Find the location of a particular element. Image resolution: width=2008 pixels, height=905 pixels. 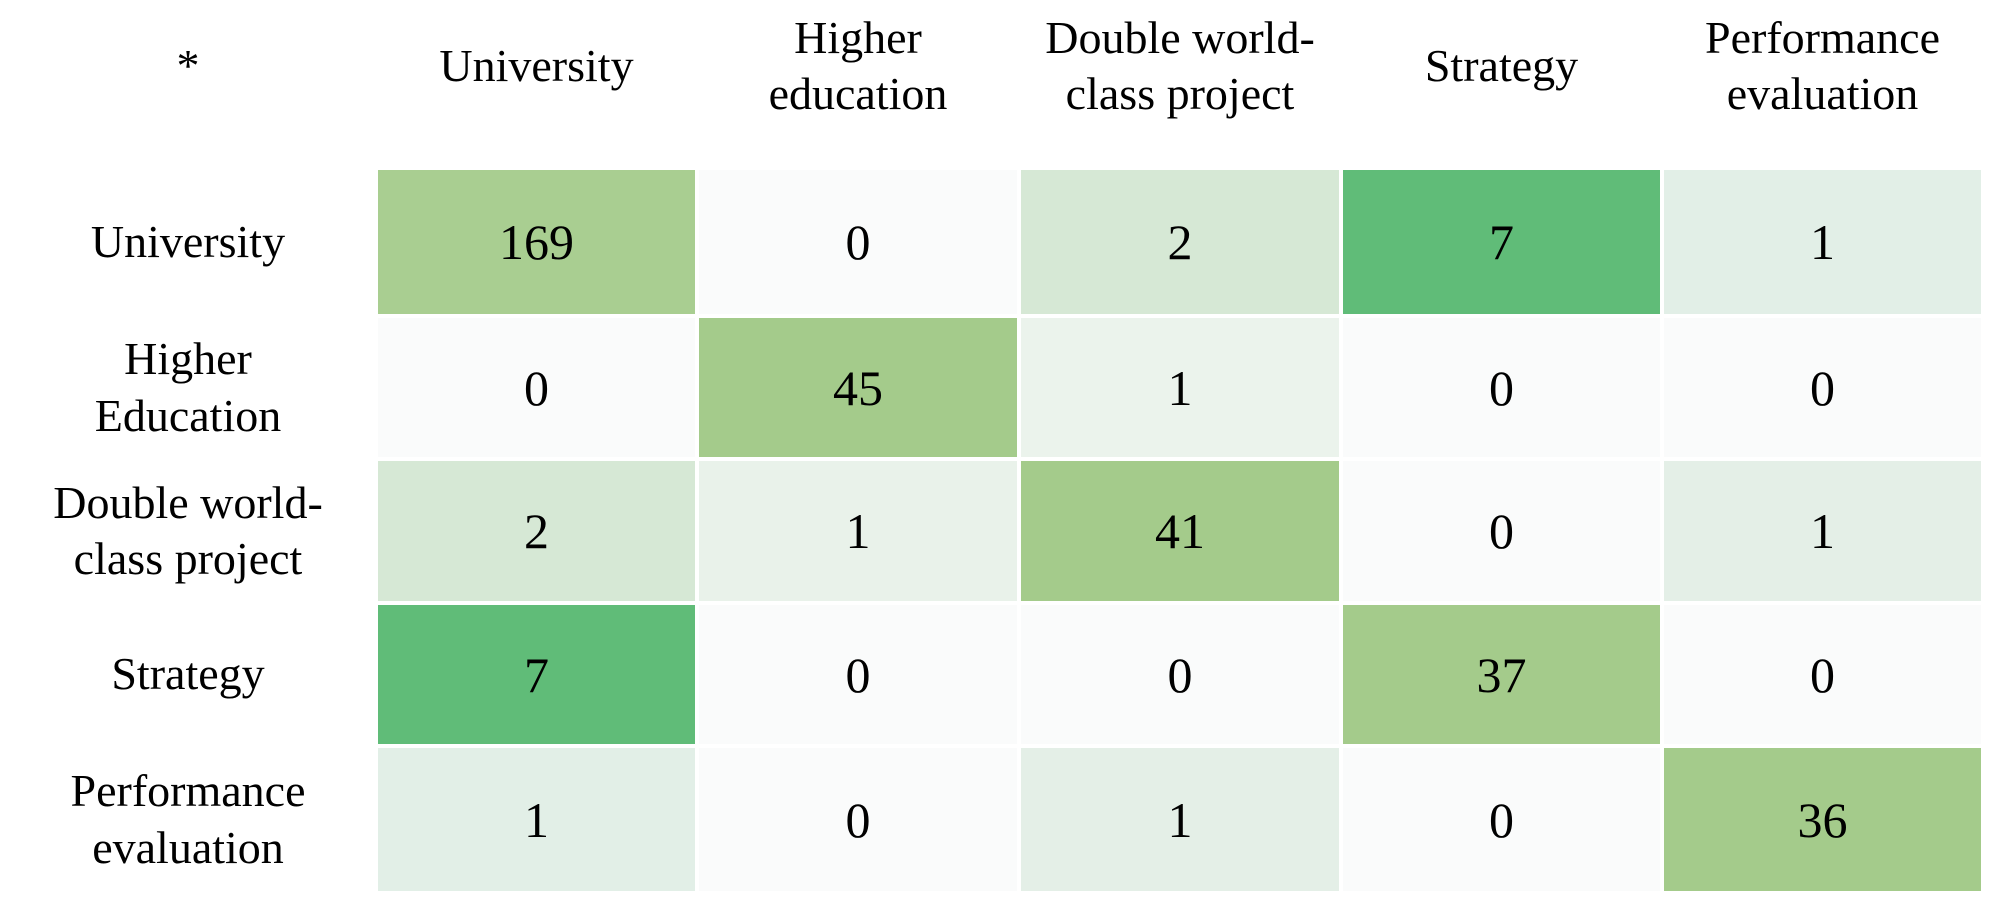

heatmap-cell: 45 is located at coordinates (858, 387).